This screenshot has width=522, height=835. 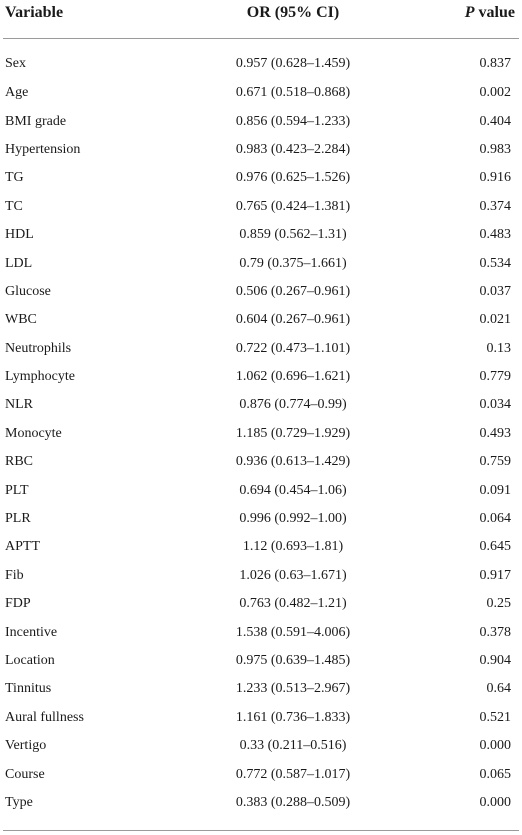 What do you see at coordinates (293, 263) in the screenshot?
I see `or-ci-cell: 0.79 (0.375–1.661)` at bounding box center [293, 263].